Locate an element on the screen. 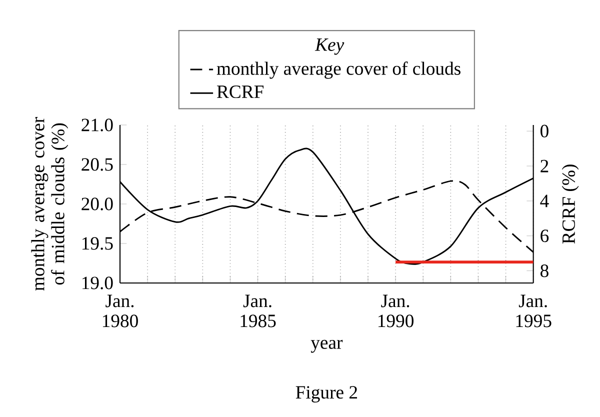 The width and height of the screenshot is (600, 417). legend-label: RCRF is located at coordinates (240, 92).